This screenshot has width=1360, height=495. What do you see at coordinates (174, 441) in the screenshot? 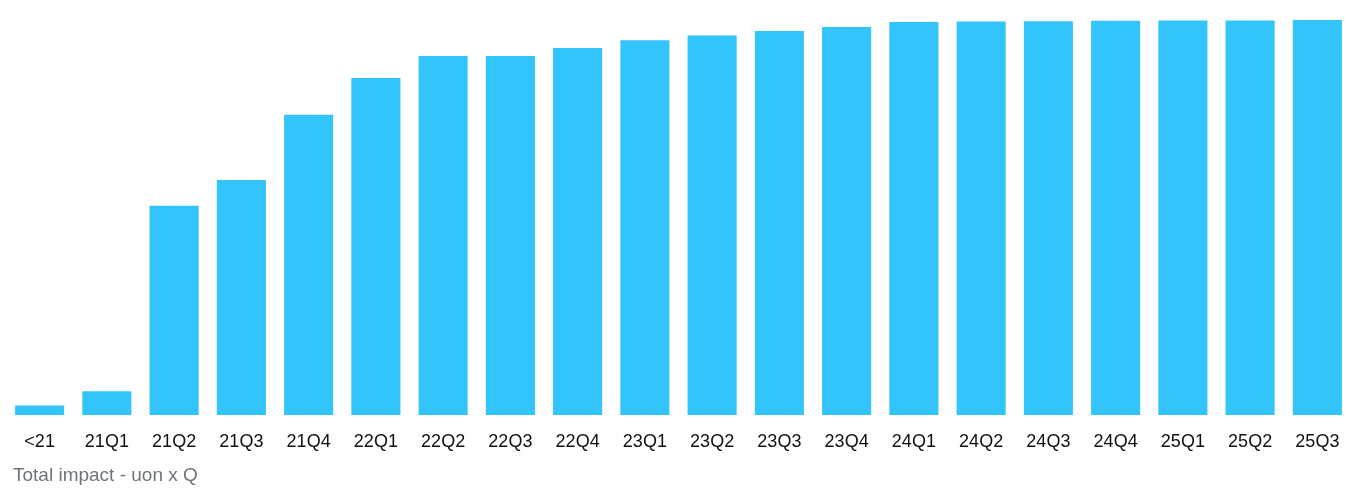
I see `x-tick-label: 21Q2` at bounding box center [174, 441].